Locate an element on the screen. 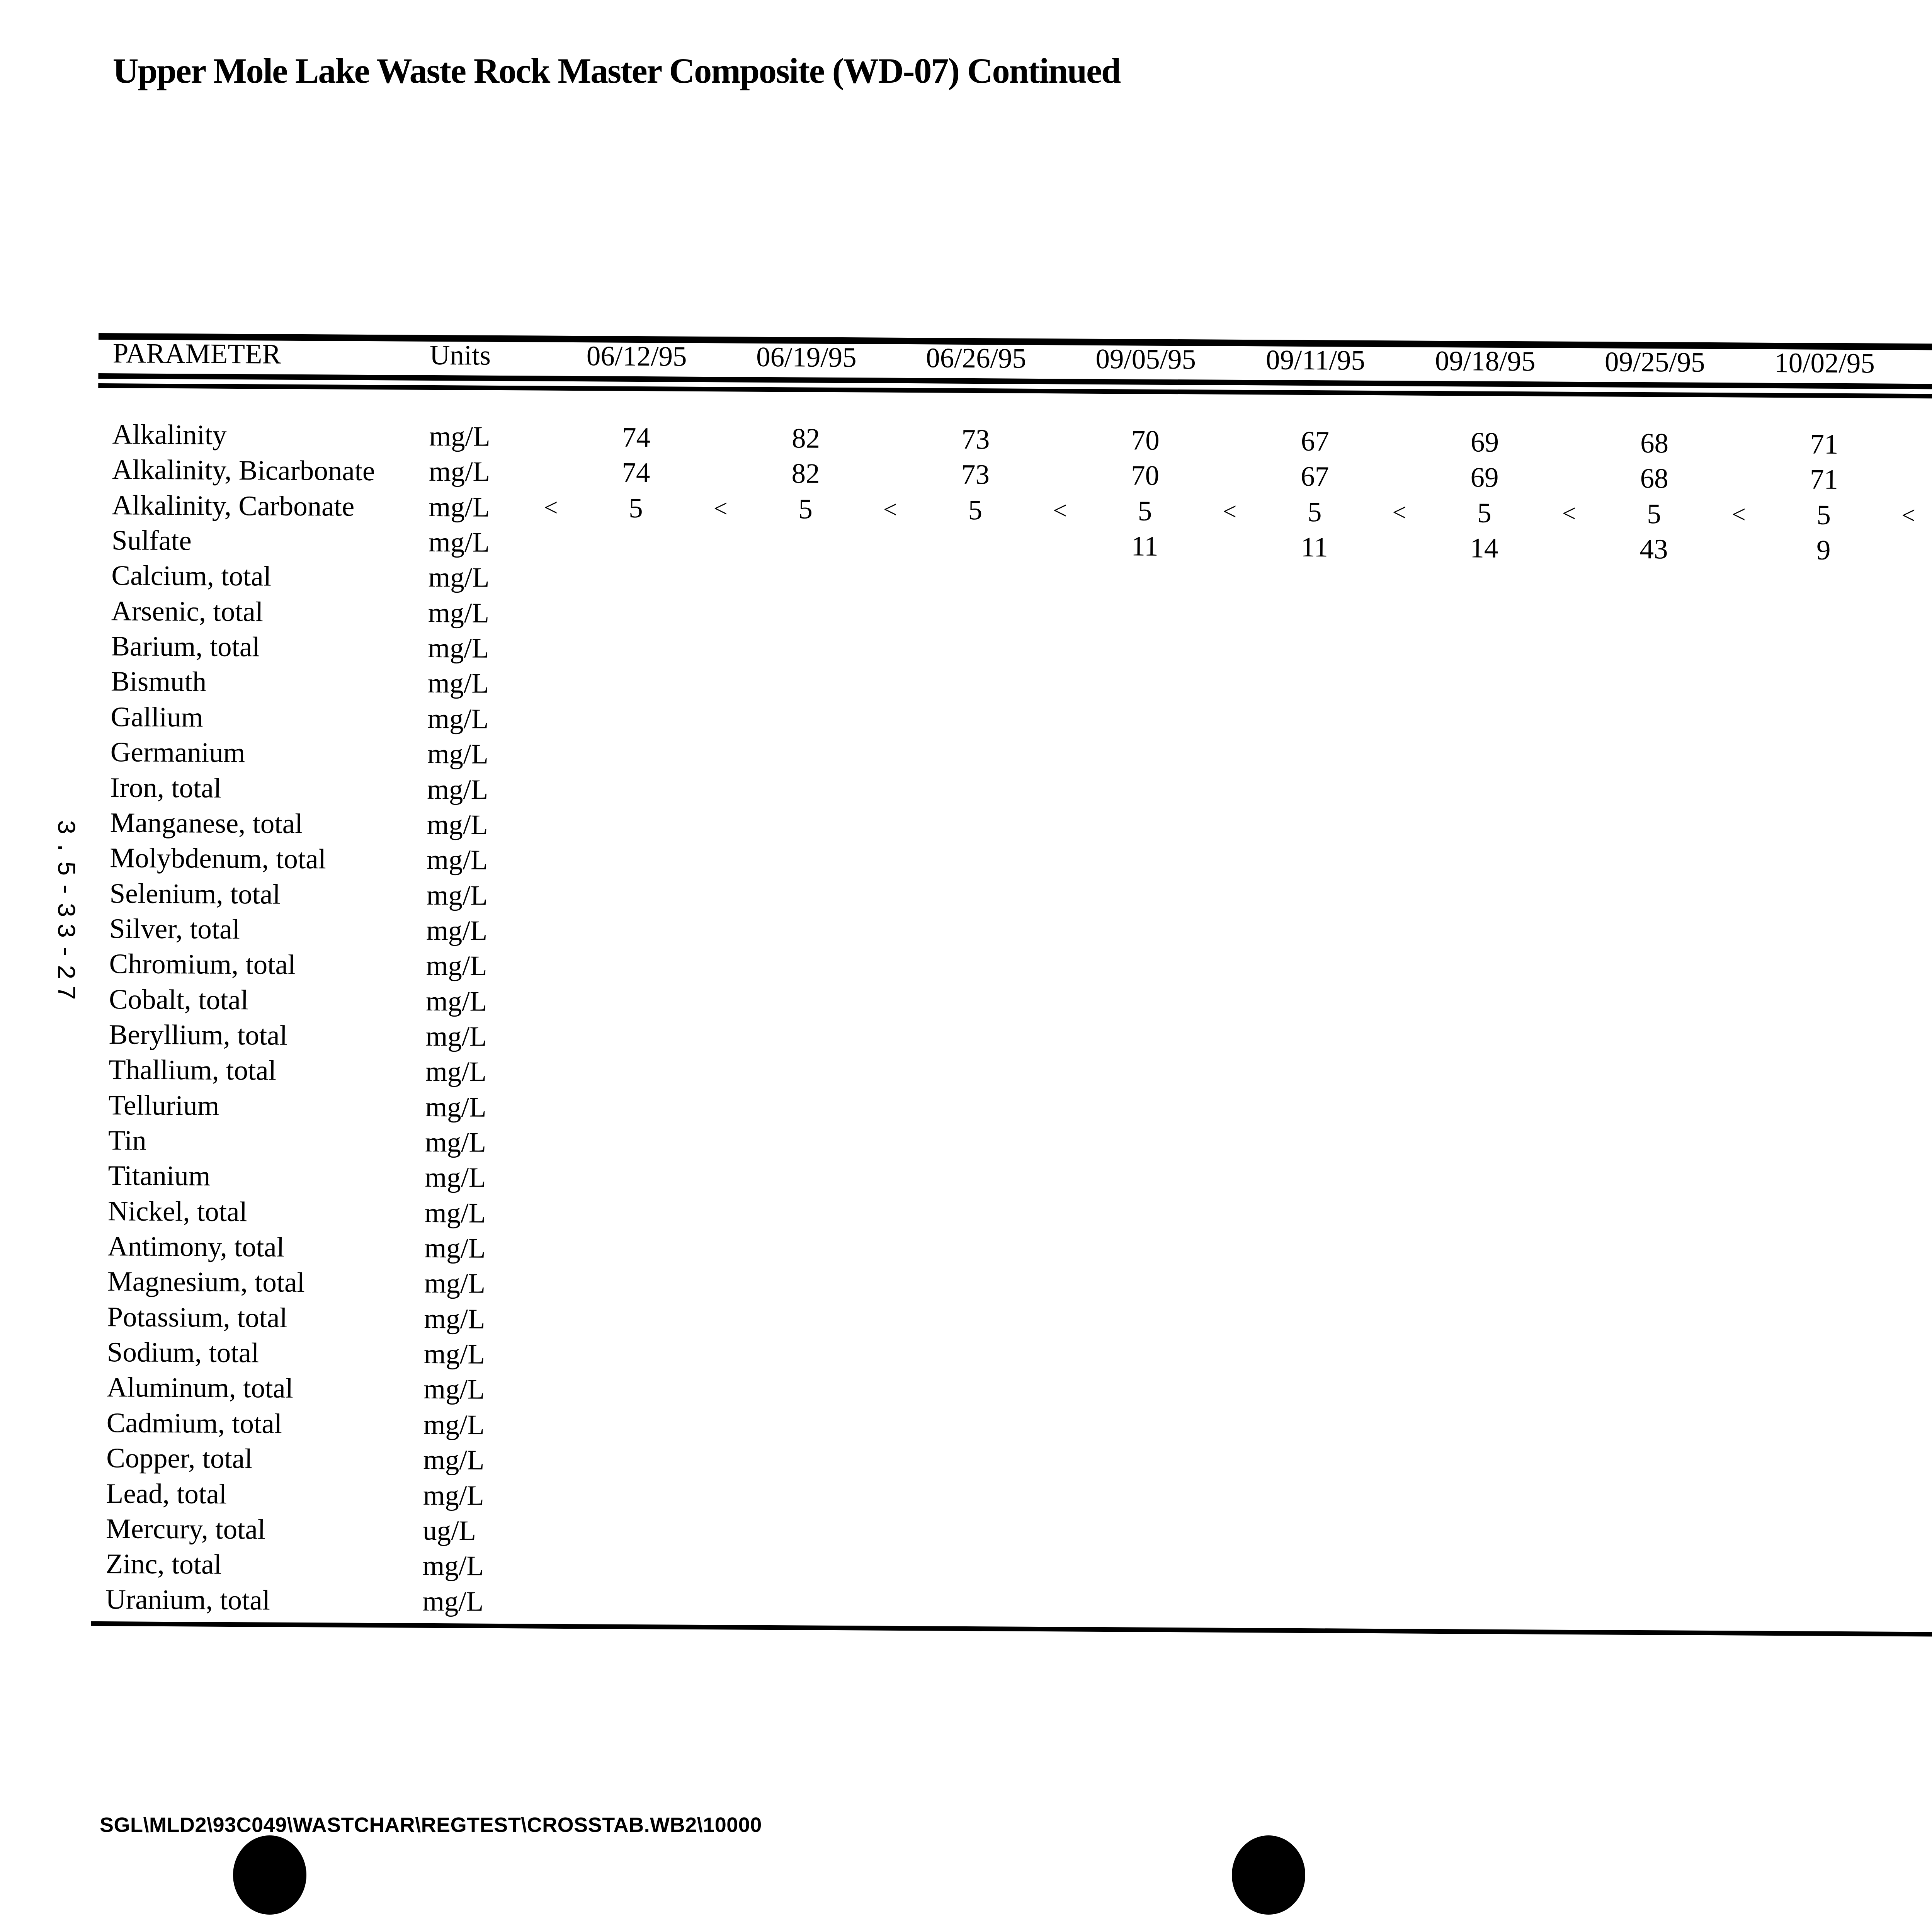 This screenshot has width=1932, height=1932. cell-value: 82 is located at coordinates (806, 474).